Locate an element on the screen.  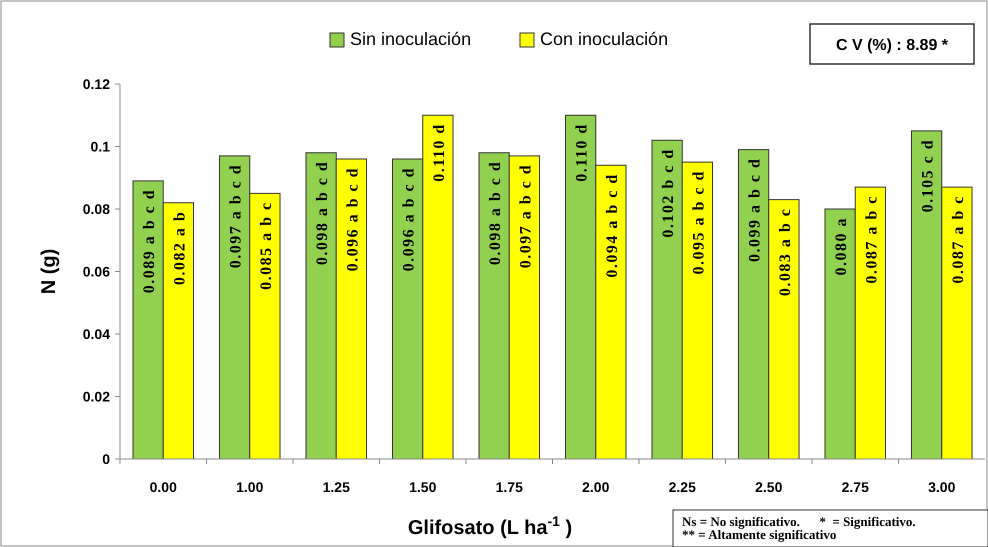
data-label: 0.099 a b c d is located at coordinates (755, 210).